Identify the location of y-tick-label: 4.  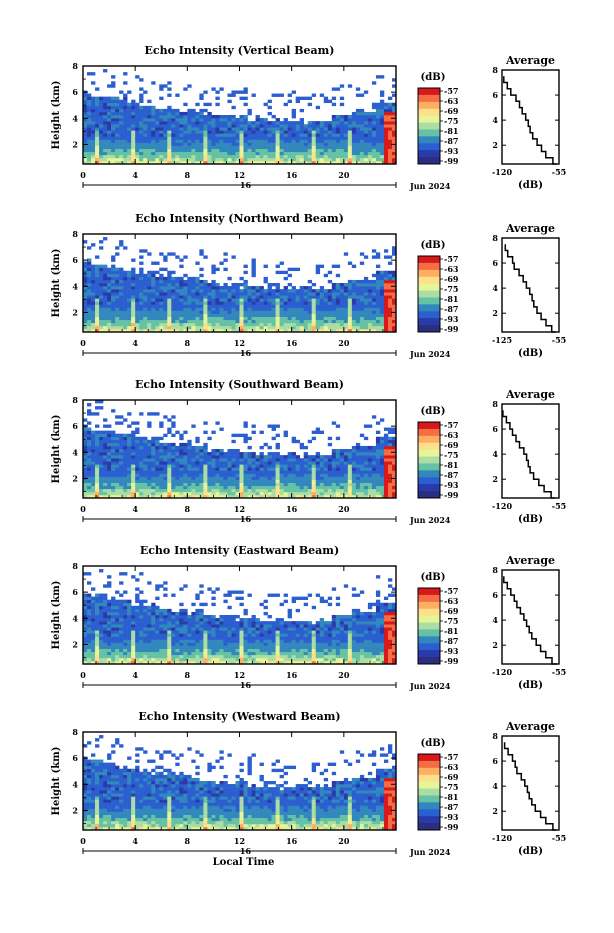
(75, 118).